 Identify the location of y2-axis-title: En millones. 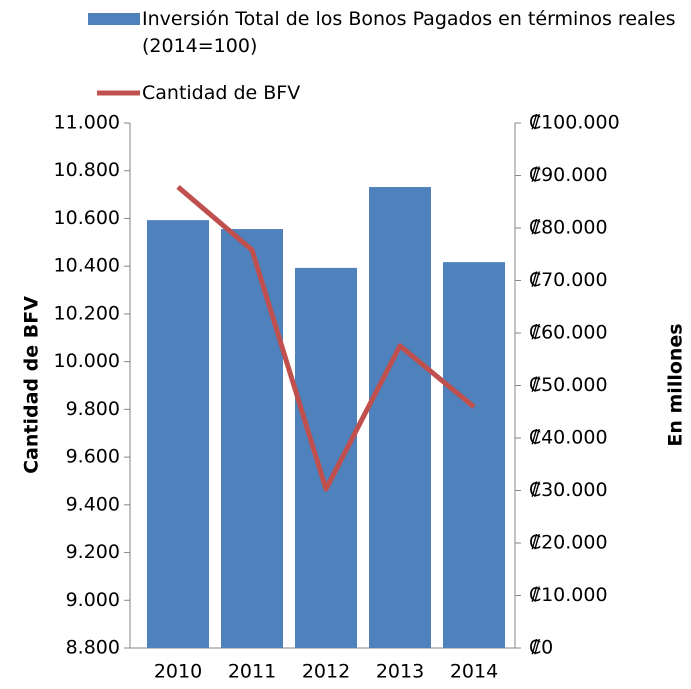
(676, 384).